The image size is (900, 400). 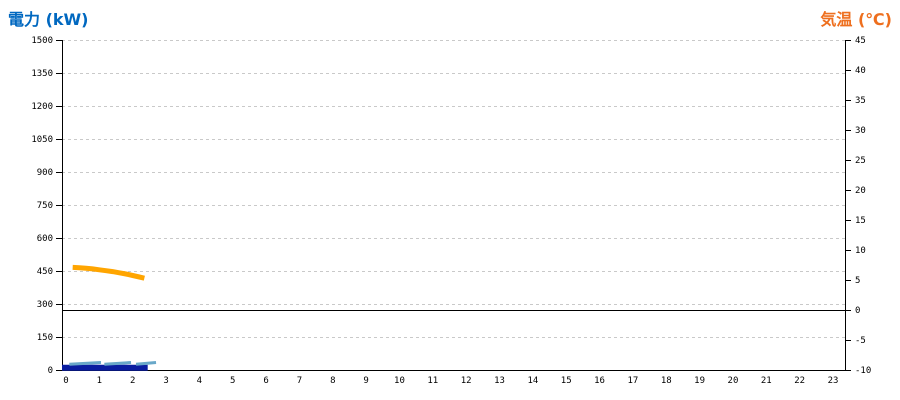 I want to click on x-tick-label: 19, so click(x=699, y=381).